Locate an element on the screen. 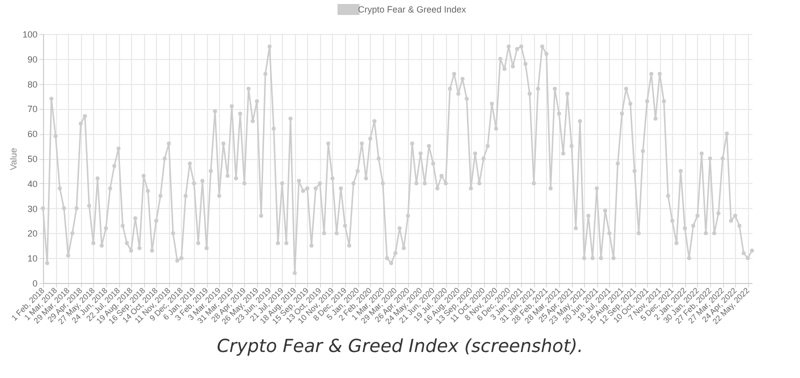  y-tick-label: 30 is located at coordinates (32, 209).